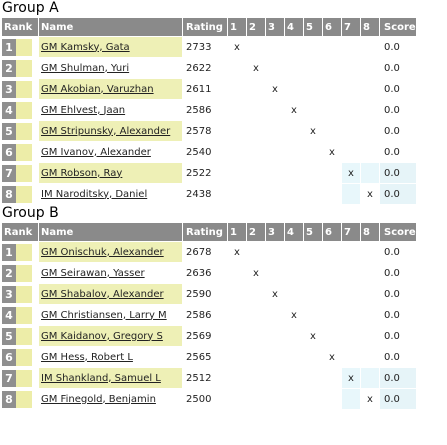 This screenshot has width=447, height=445. What do you see at coordinates (209, 336) in the screenshot?
I see `table-row: 5 GM Kaidanov, Gregory S 2569 x 0.0` at bounding box center [209, 336].